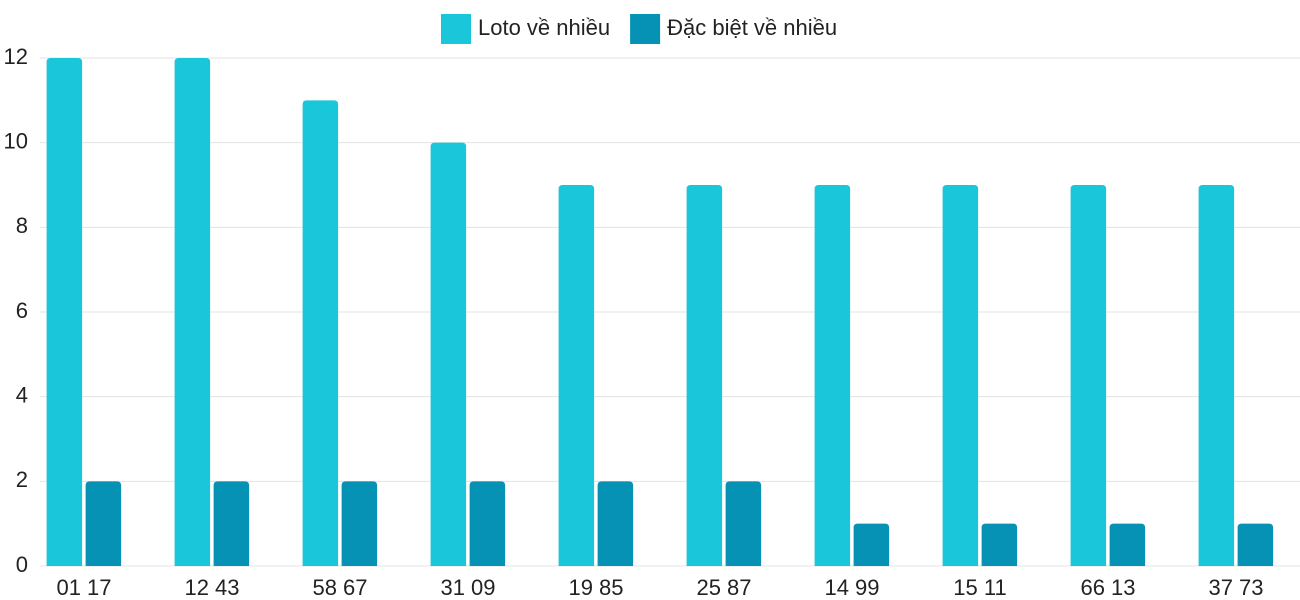 This screenshot has height=600, width=1300. I want to click on legend-label: Loto về nhiều, so click(544, 27).